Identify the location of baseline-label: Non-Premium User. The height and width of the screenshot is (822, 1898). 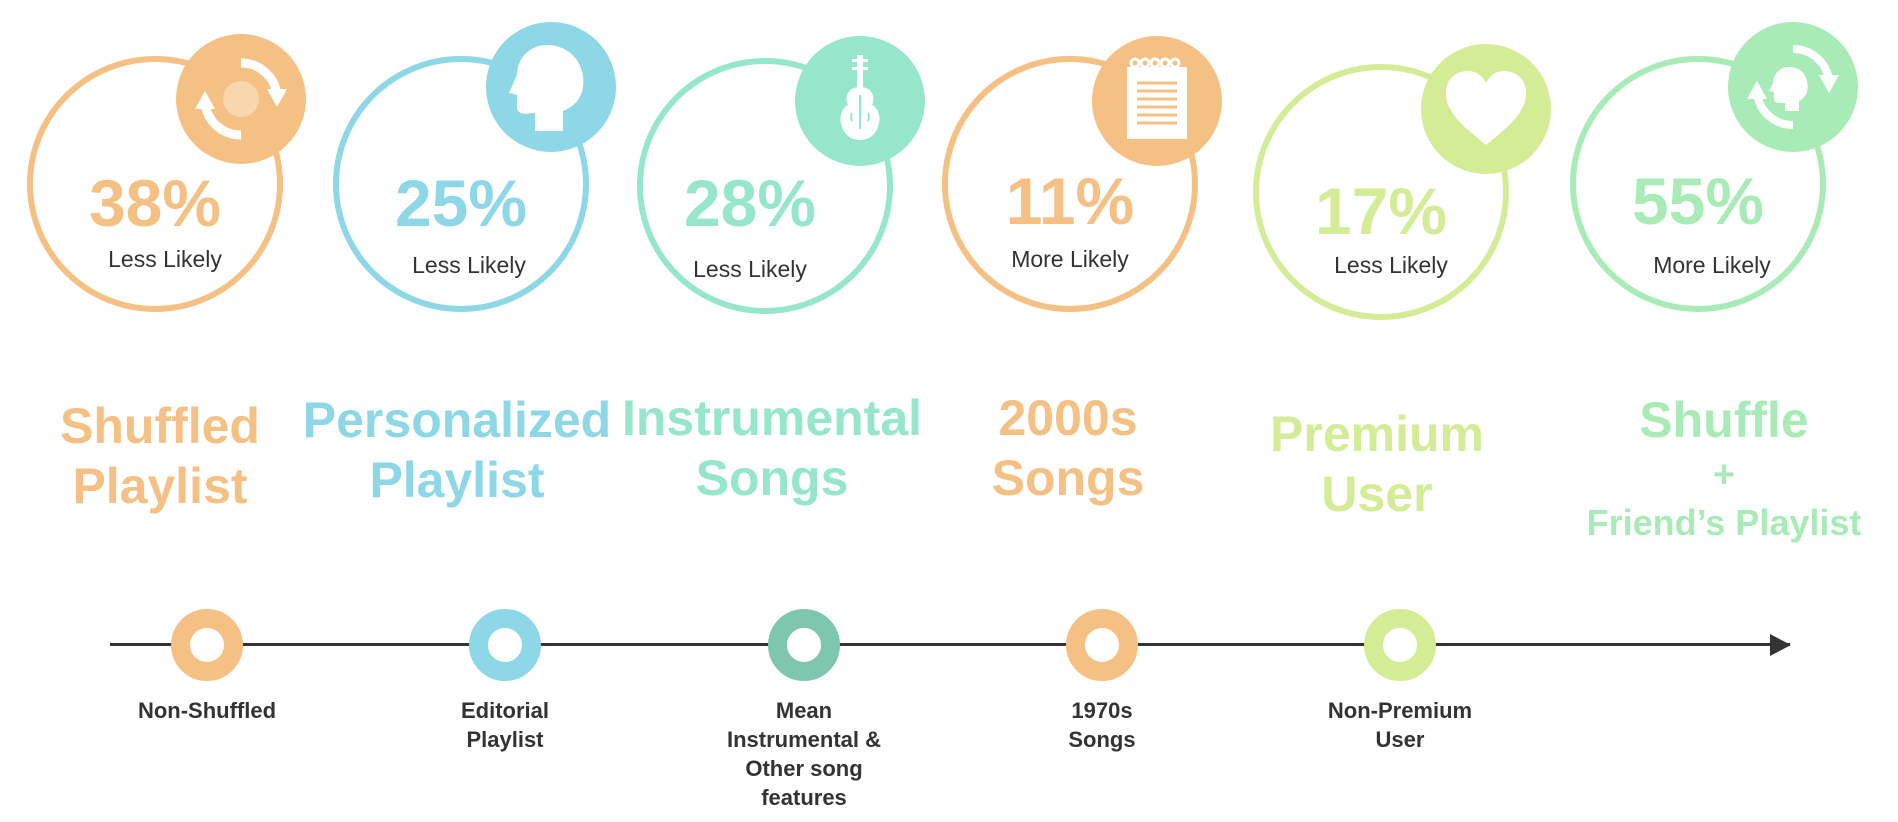
(1400, 725).